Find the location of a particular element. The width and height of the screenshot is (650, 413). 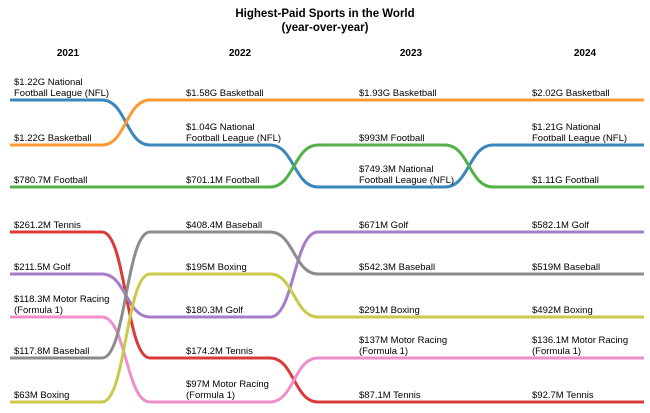

rank-label: $174.2M Tennis is located at coordinates (219, 351).